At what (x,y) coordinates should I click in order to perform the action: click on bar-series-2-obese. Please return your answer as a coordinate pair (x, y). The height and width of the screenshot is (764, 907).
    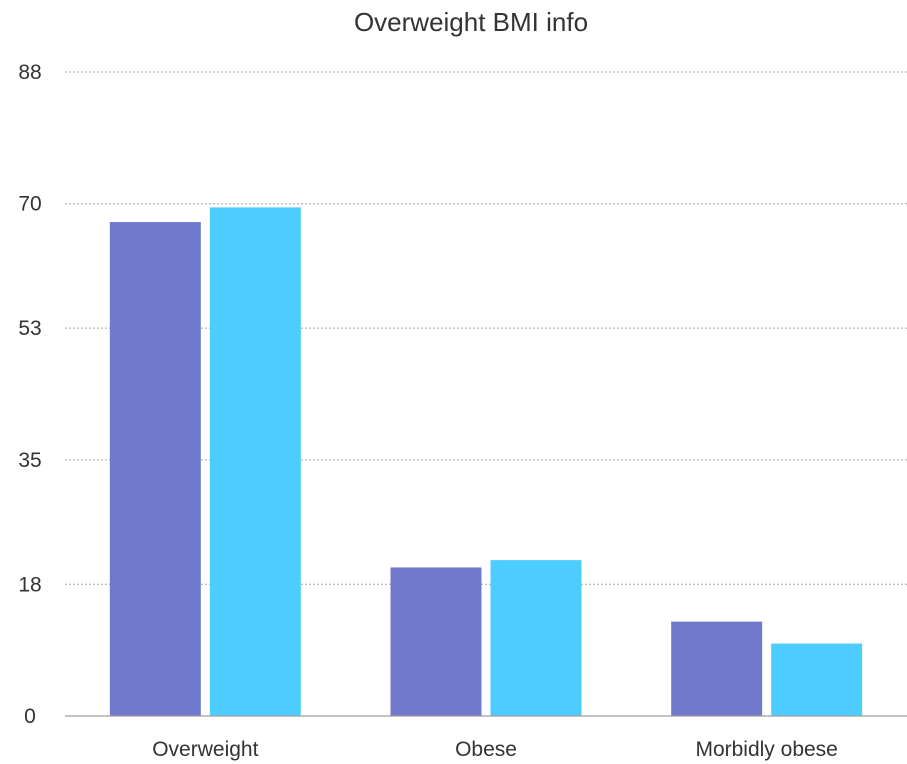
    Looking at the image, I should click on (536, 638).